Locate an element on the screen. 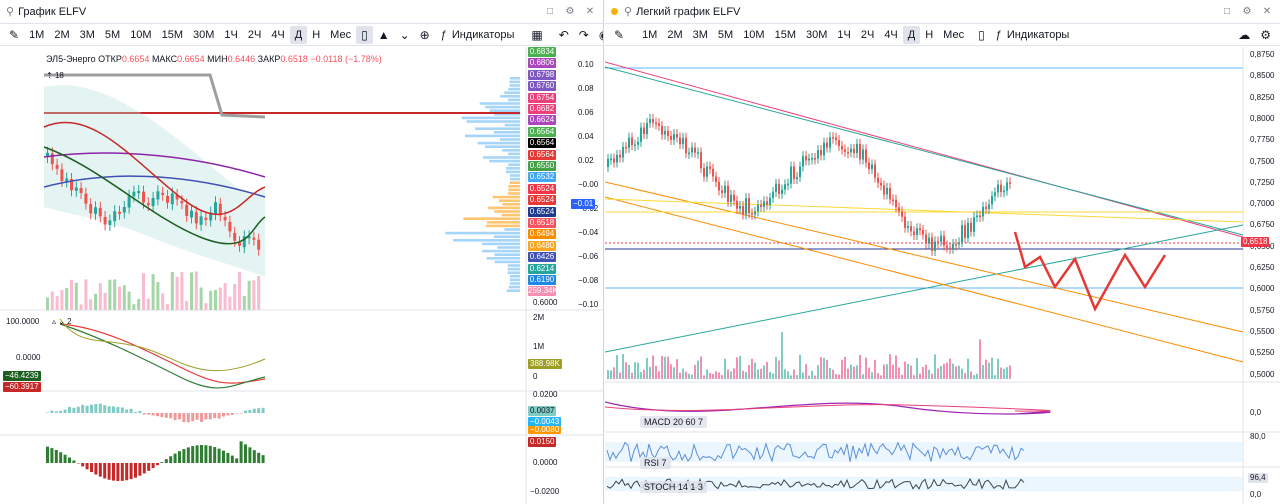  right-timeframe-10: 4Ч is located at coordinates (891, 34).